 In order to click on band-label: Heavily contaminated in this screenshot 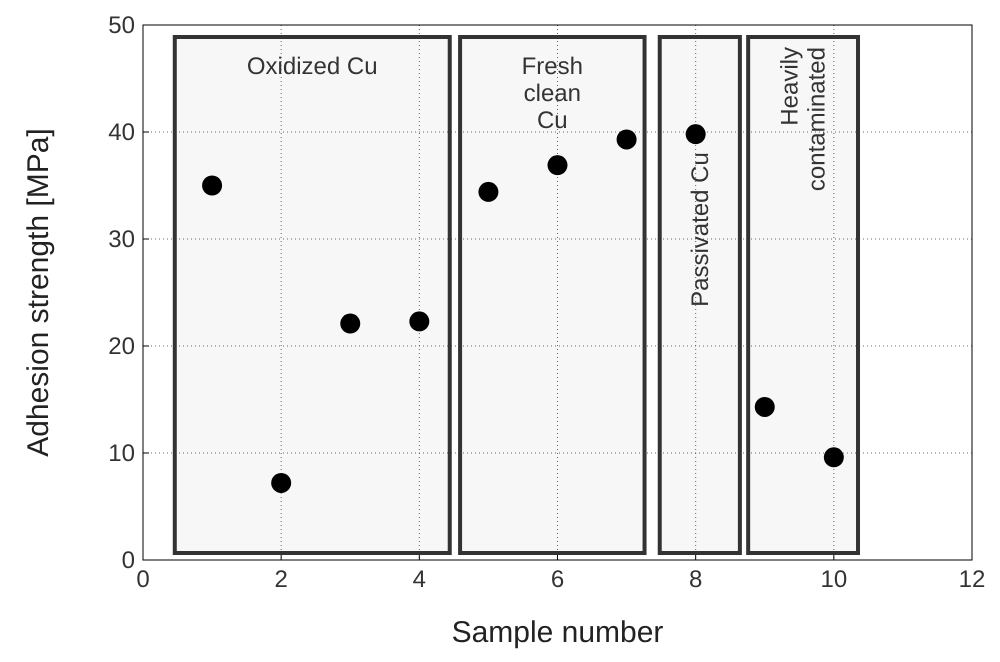, I will do `click(803, 119)`.